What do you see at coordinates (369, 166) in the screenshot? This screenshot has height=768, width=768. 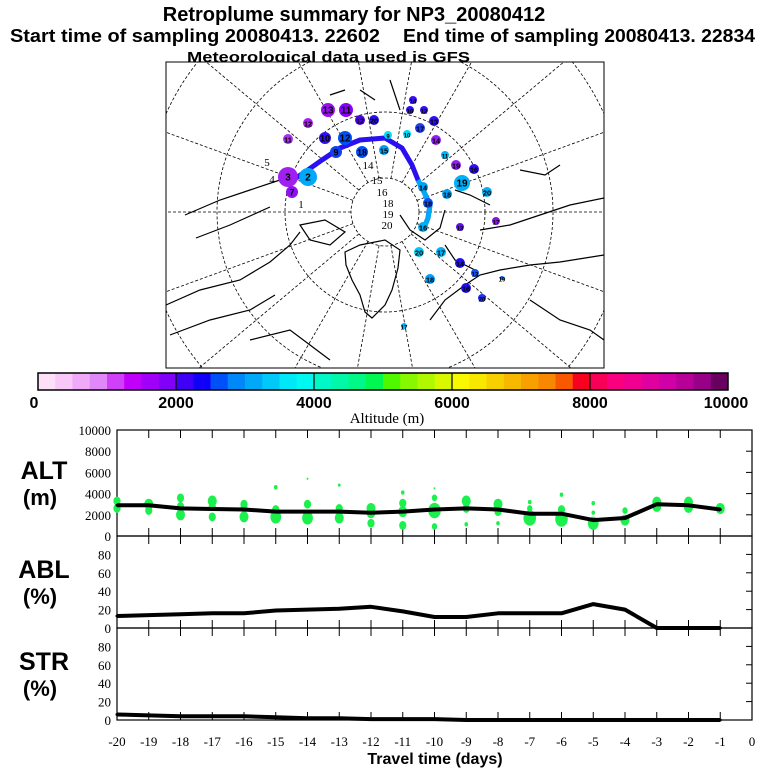 I see `day-label: 14` at bounding box center [369, 166].